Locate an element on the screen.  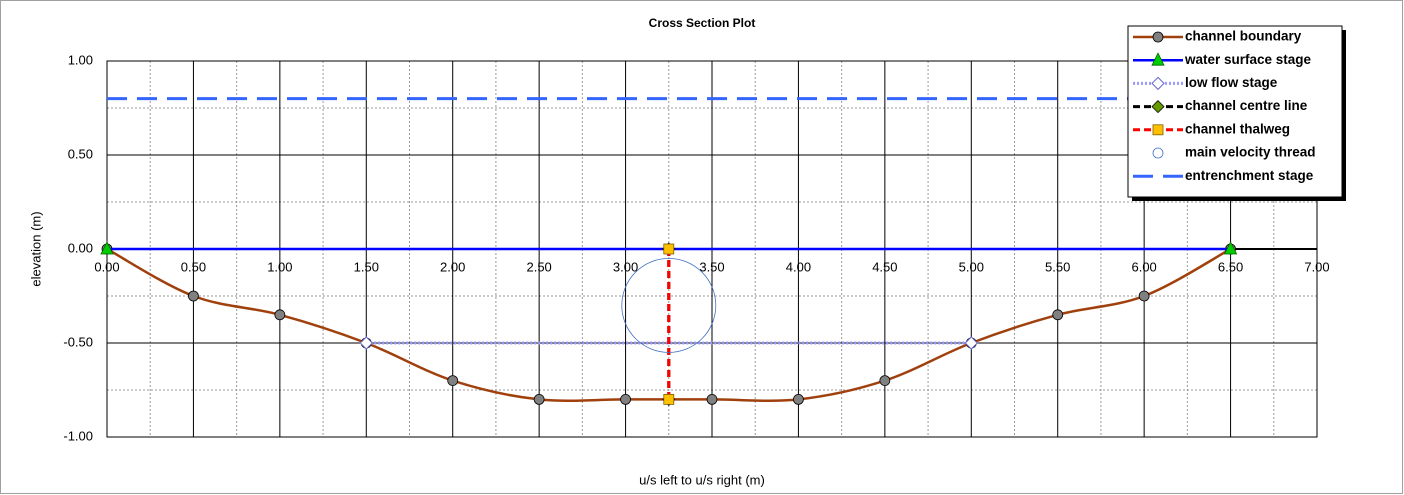
x-tick-label: 2.00 is located at coordinates (452, 266).